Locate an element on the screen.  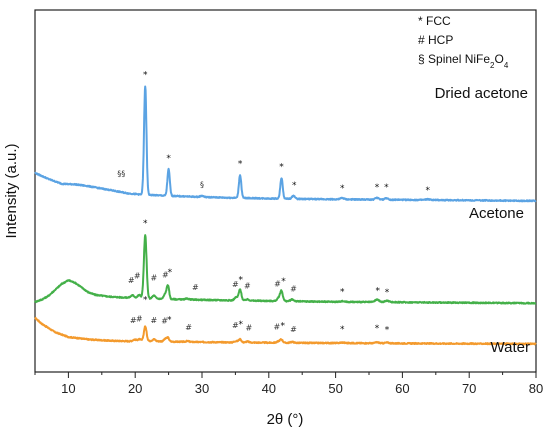
x-tick-label: 60 is located at coordinates (402, 388).